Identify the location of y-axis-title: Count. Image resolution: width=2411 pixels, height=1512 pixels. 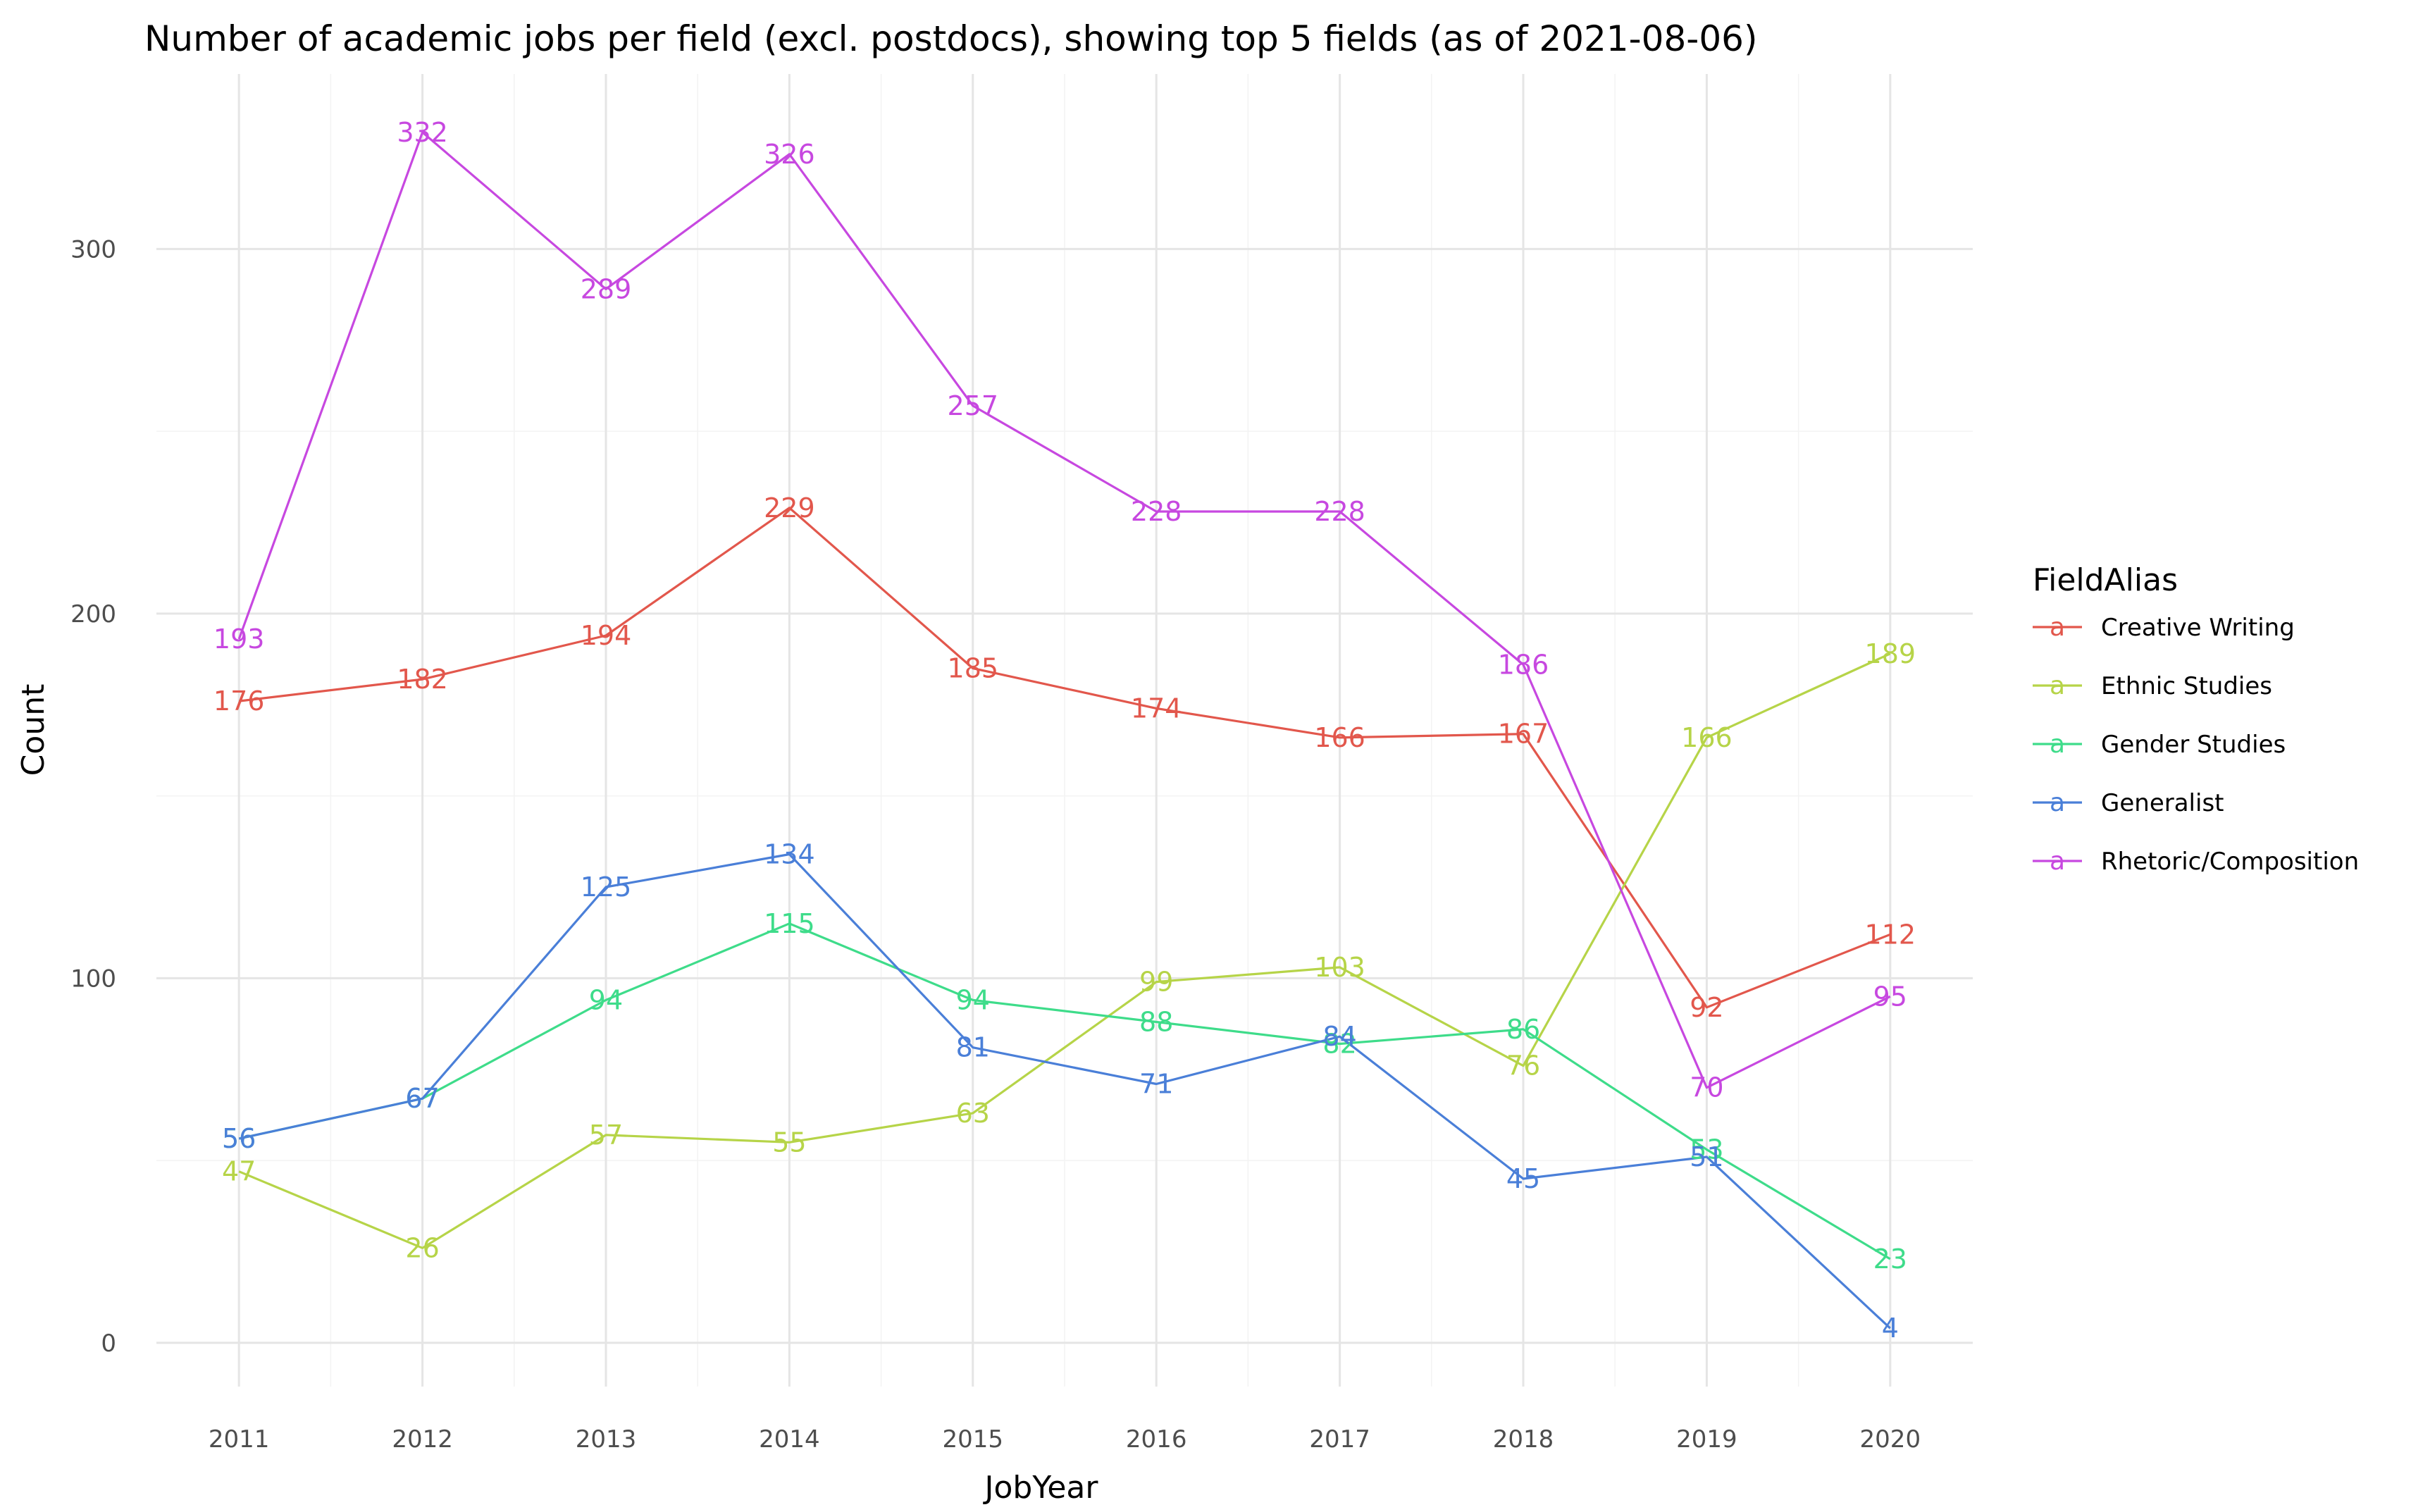
(33, 730).